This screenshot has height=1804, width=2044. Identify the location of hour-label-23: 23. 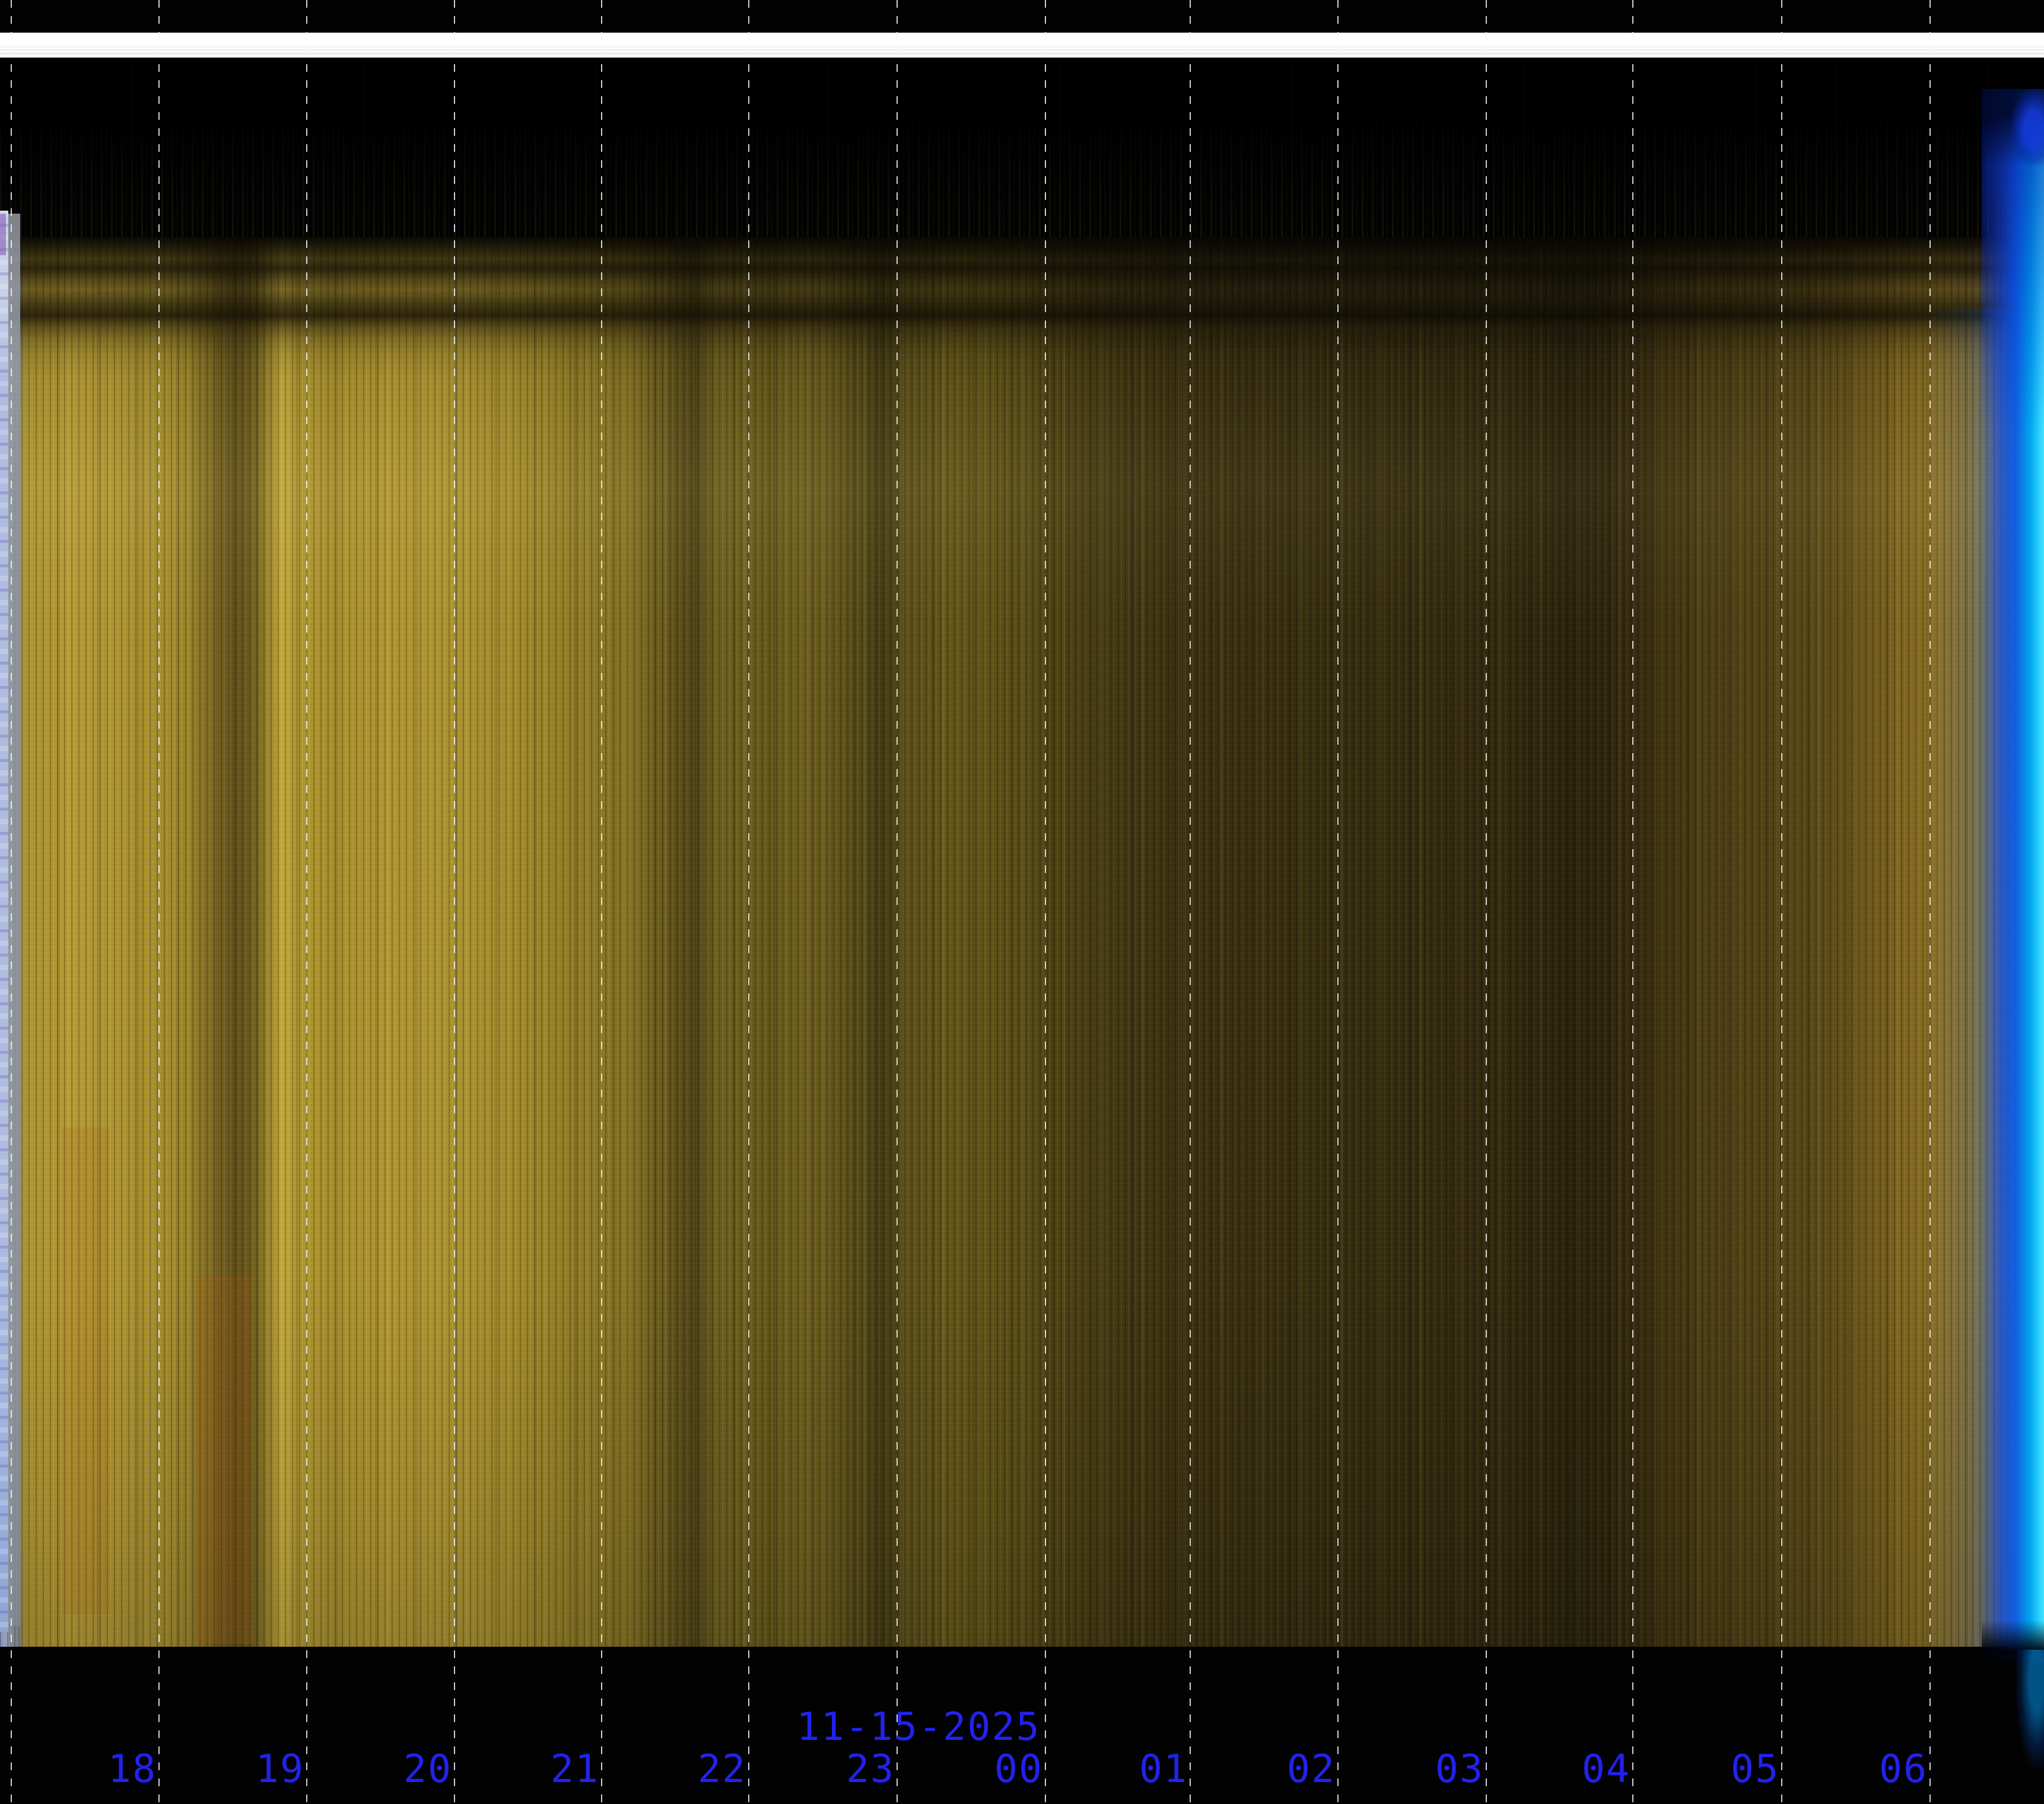
(870, 1769).